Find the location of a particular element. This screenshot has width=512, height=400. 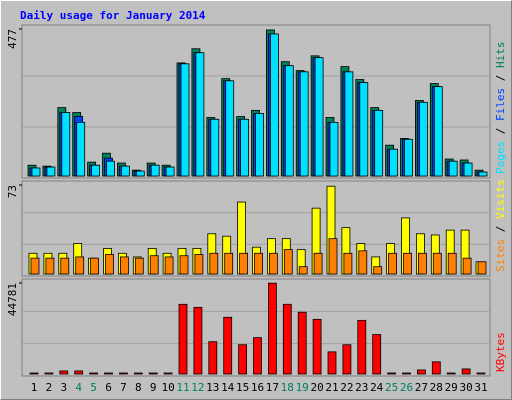

x-tick-label: 11 is located at coordinates (182, 387).